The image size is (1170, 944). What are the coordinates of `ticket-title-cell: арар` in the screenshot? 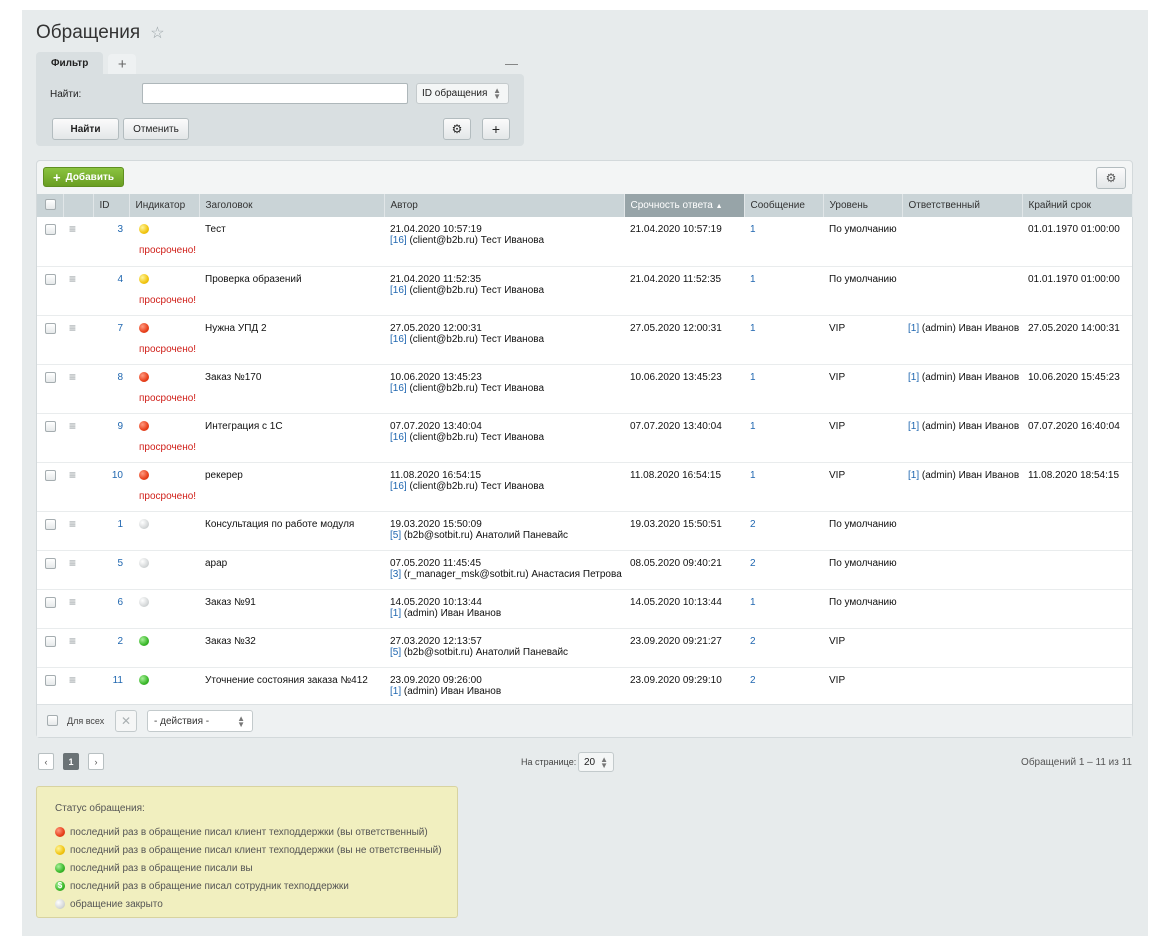 It's located at (291, 570).